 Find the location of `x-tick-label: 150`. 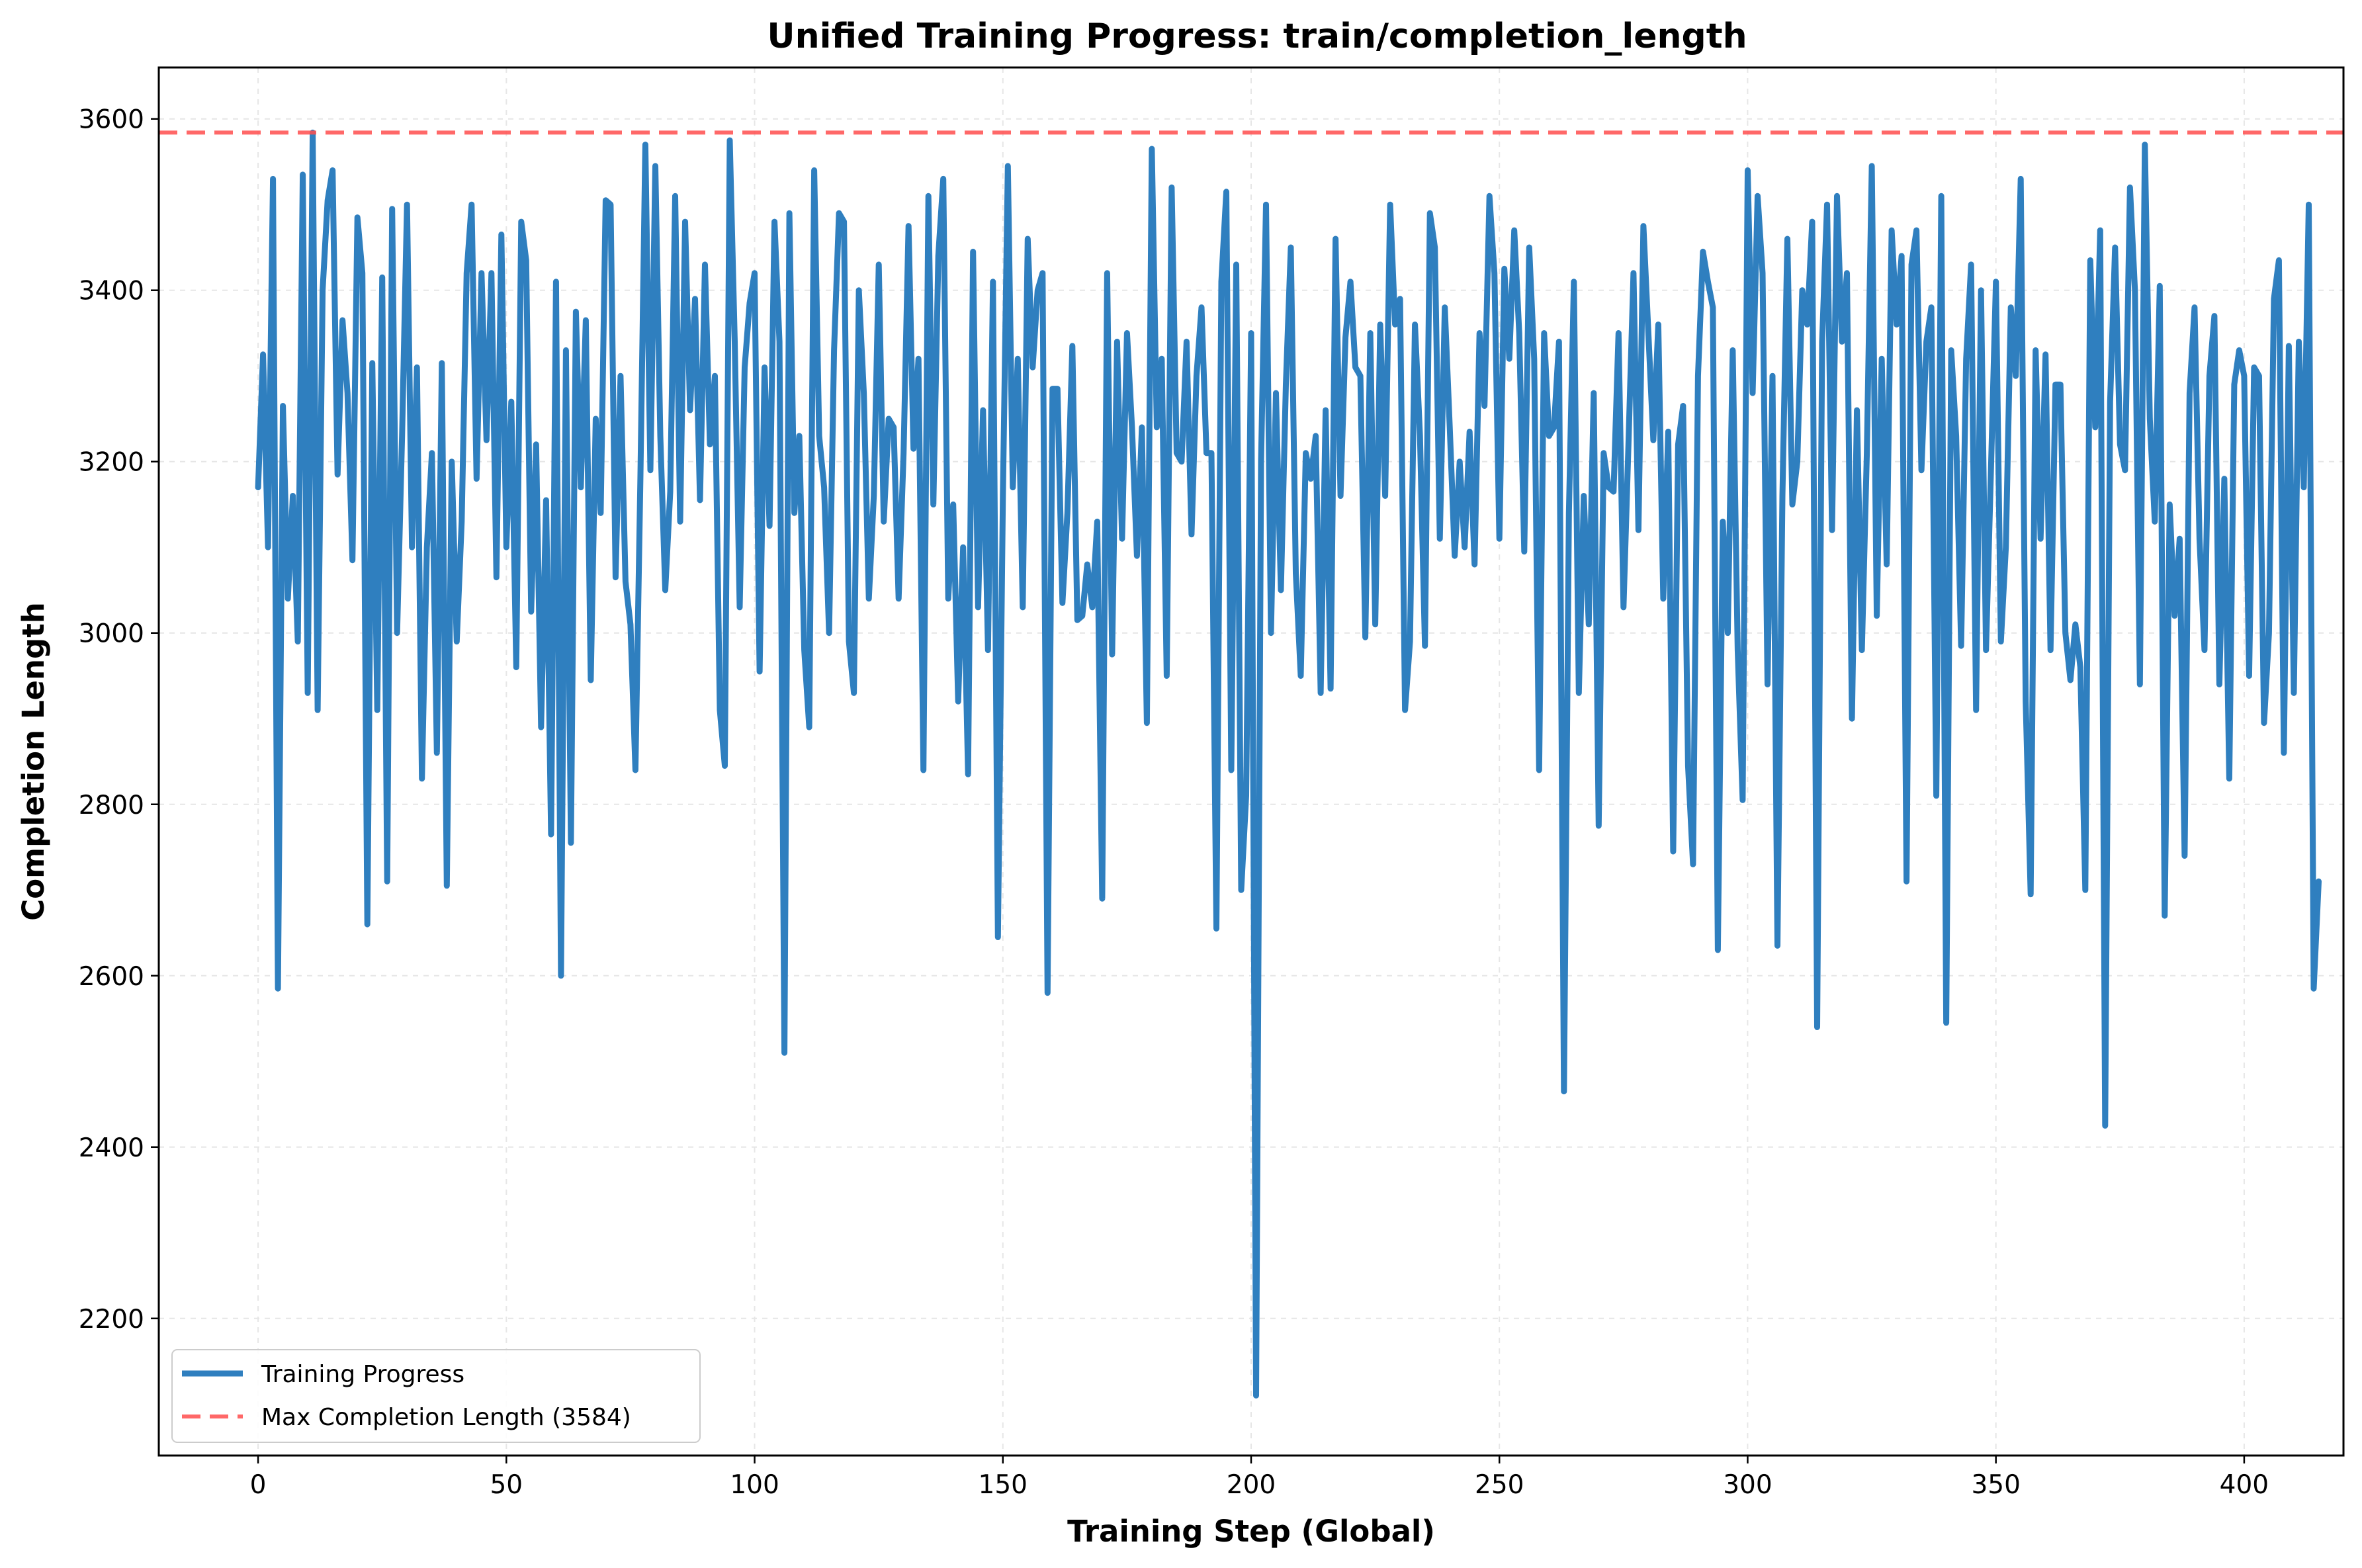

x-tick-label: 150 is located at coordinates (1003, 1485).